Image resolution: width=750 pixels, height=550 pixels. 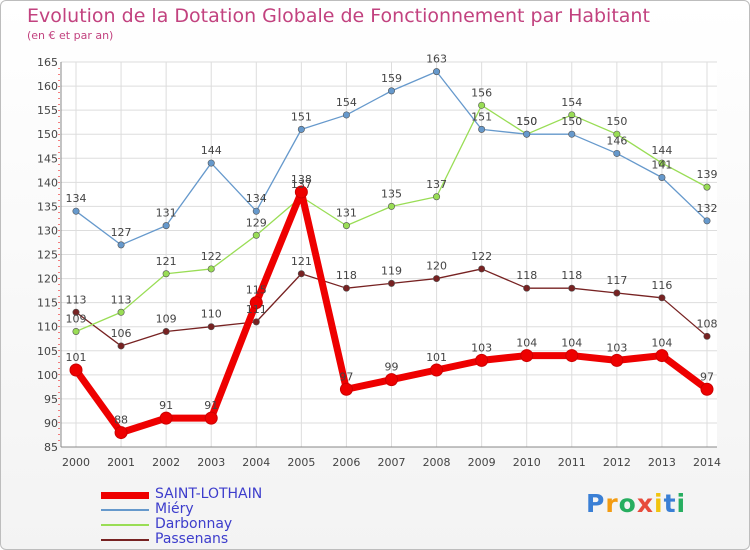 I want to click on data-label-passenans: 117, so click(x=616, y=280).